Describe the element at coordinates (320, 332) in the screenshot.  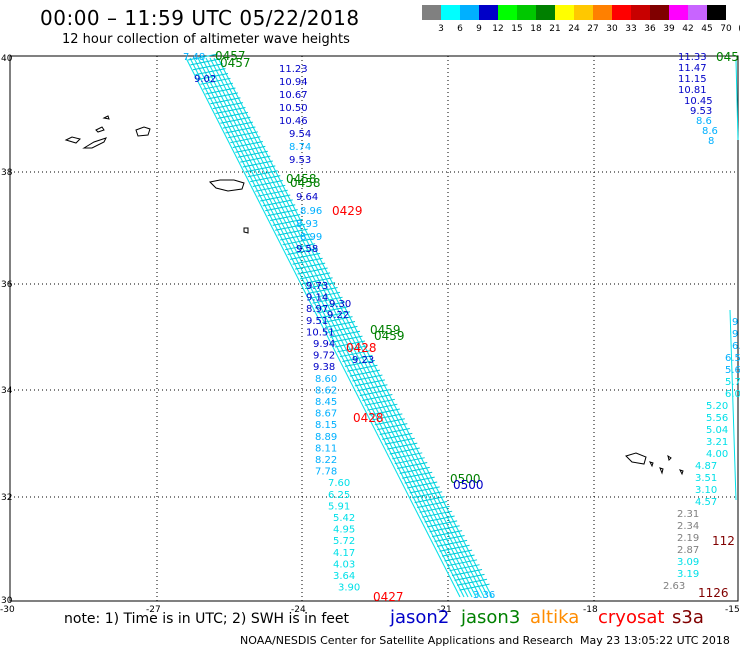
I see `swh-value: 10.51` at that location.